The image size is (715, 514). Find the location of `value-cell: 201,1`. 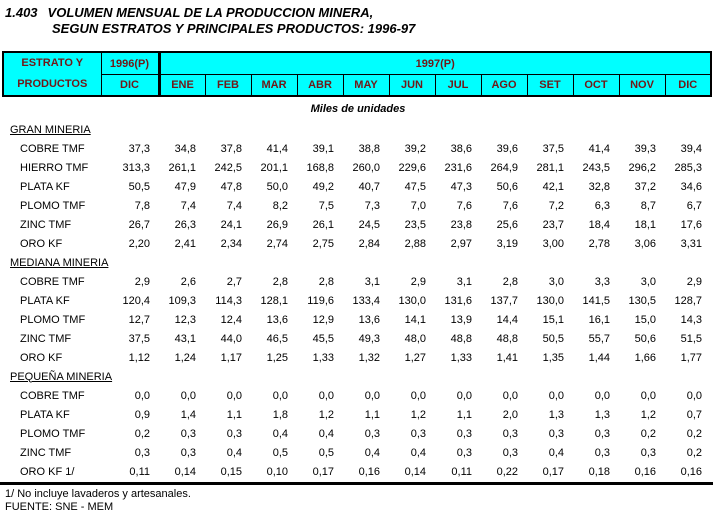

value-cell: 201,1 is located at coordinates (274, 167).